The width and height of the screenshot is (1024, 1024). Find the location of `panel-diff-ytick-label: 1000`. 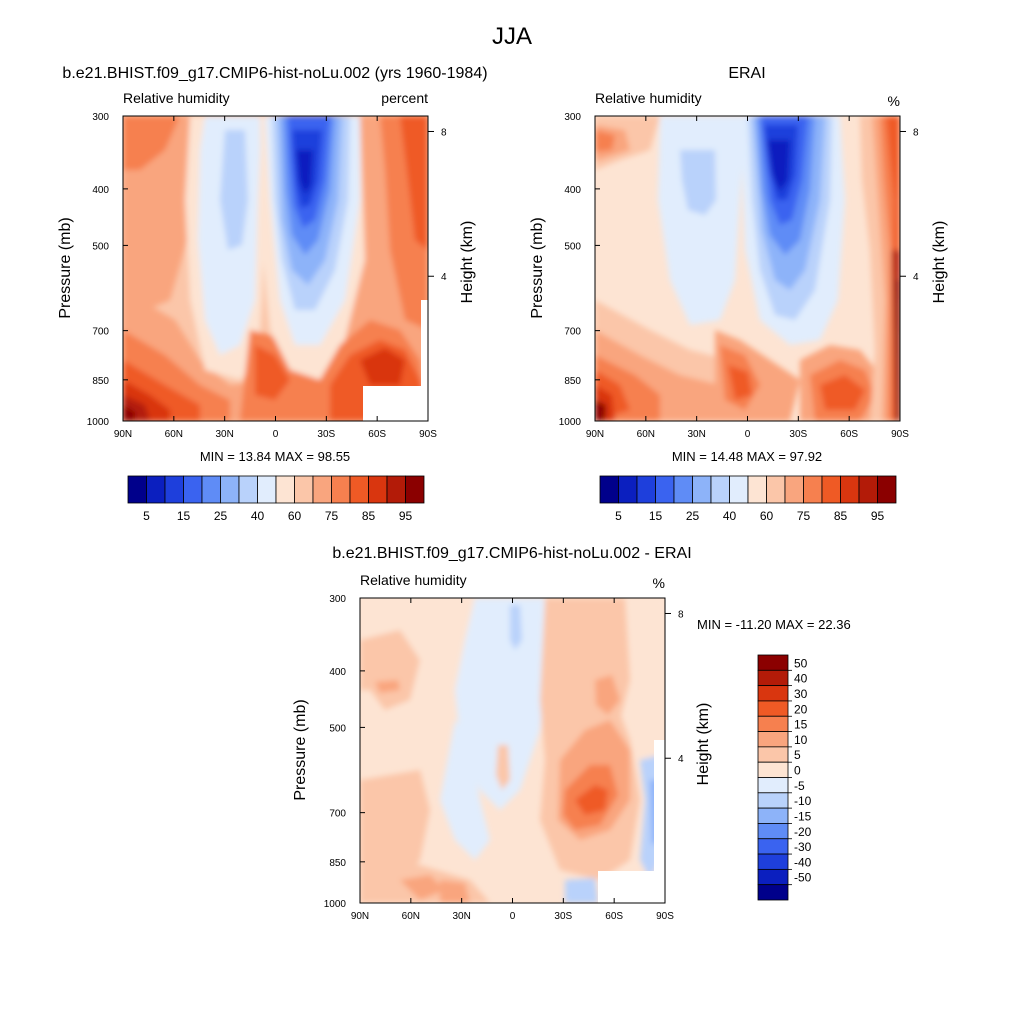

panel-diff-ytick-label: 1000 is located at coordinates (335, 904).